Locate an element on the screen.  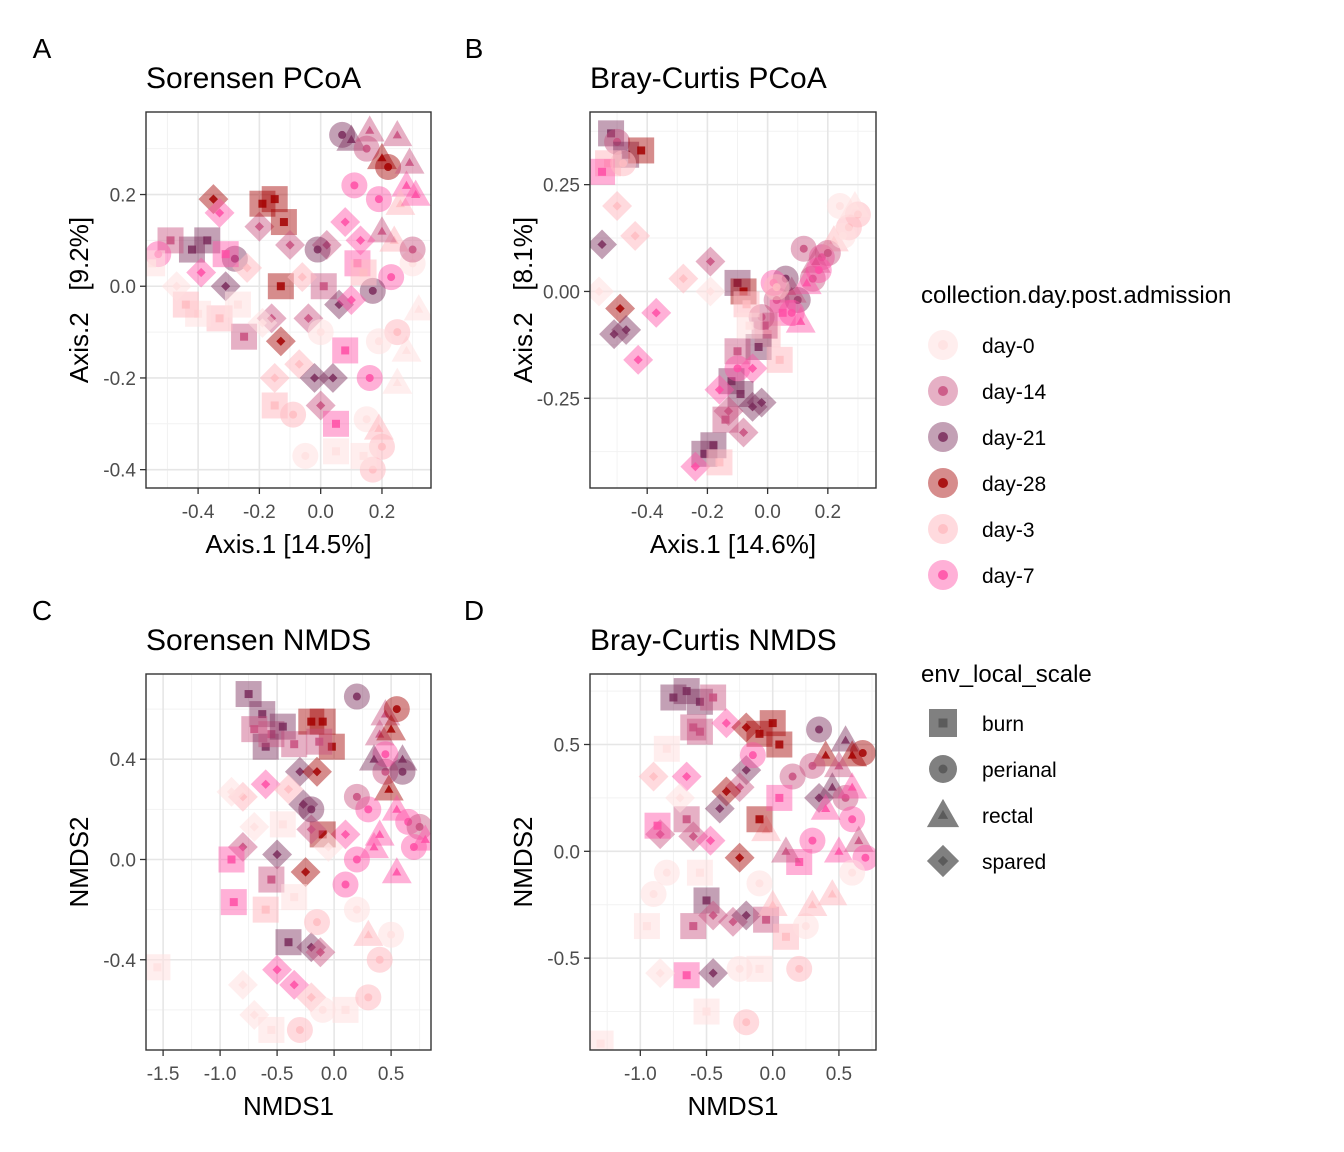
chart-title: Sorensen NMDS is located at coordinates (258, 640).